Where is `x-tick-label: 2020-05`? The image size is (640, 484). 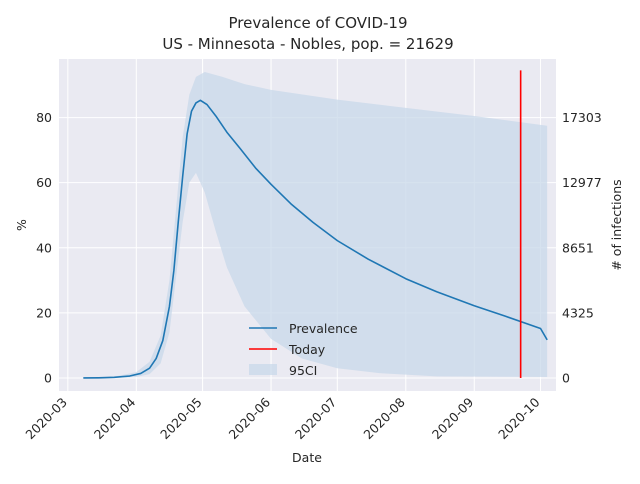 x-tick-label: 2020-05 is located at coordinates (181, 419).